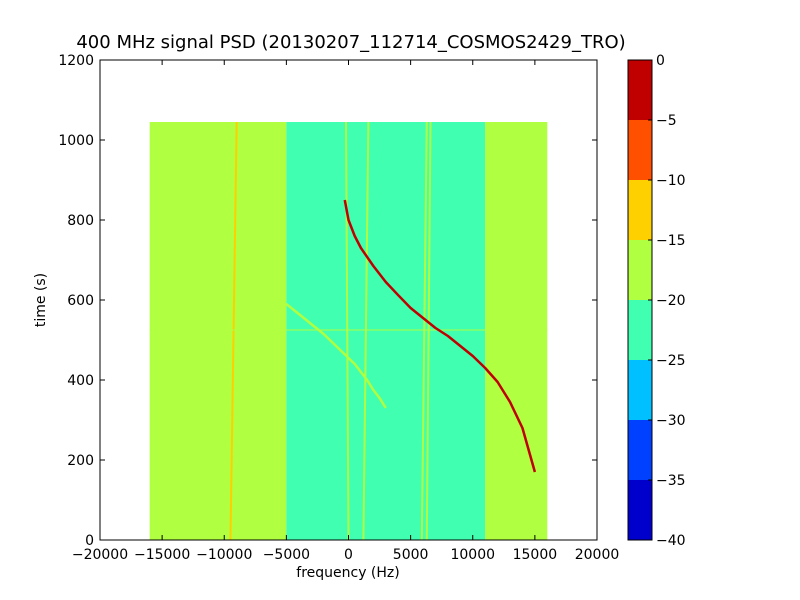 The image size is (800, 600). Describe the element at coordinates (411, 555) in the screenshot. I see `x-tick-label: 5000` at that location.